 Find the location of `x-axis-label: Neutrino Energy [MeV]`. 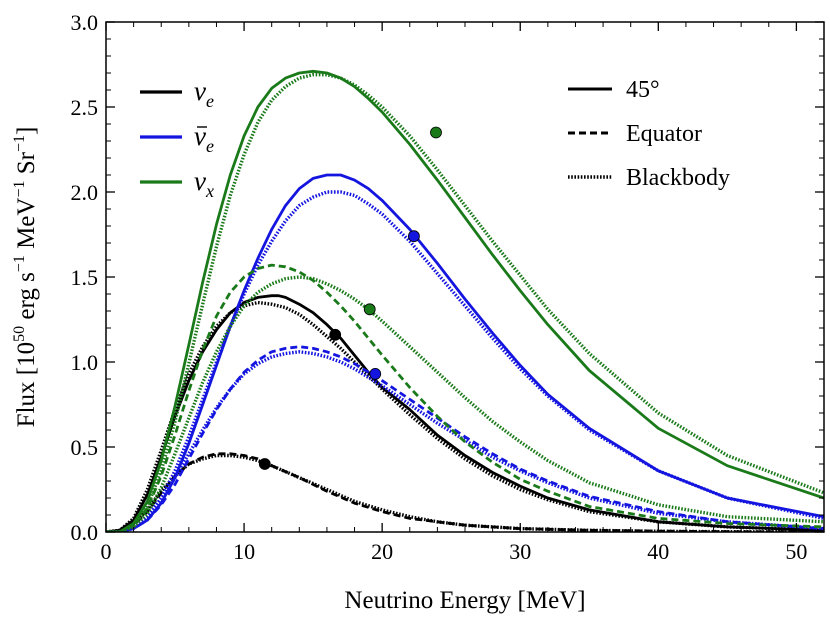

x-axis-label: Neutrino Energy [MeV] is located at coordinates (464, 600).